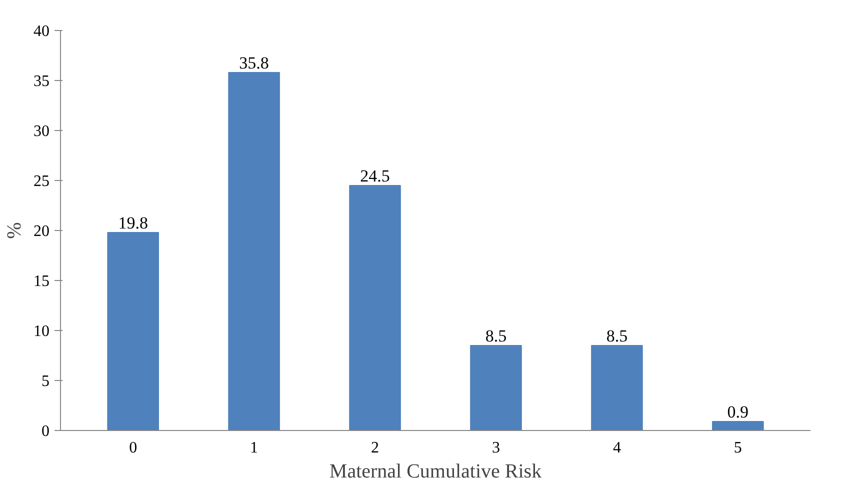  What do you see at coordinates (42, 131) in the screenshot?
I see `y-tick-label: 30` at bounding box center [42, 131].